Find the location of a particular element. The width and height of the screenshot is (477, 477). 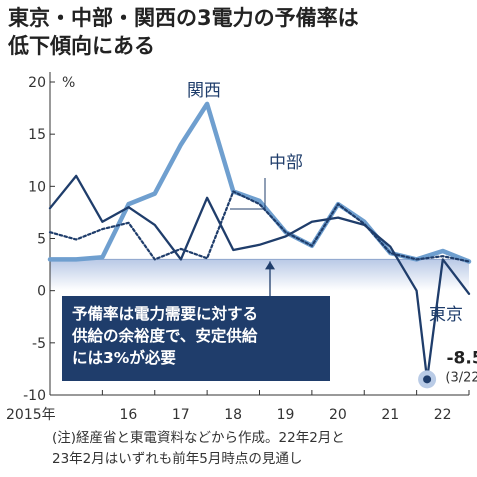

callout-line-3: には3%が必要 is located at coordinates (124, 358).